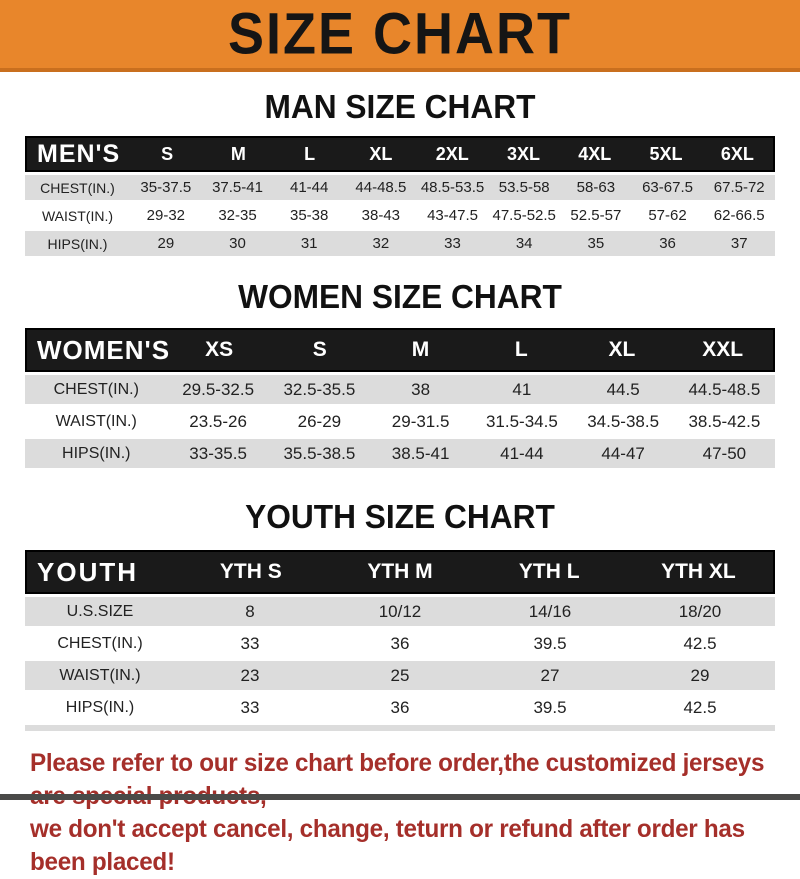 The image size is (800, 879). I want to click on women-cell: 38, so click(421, 389).